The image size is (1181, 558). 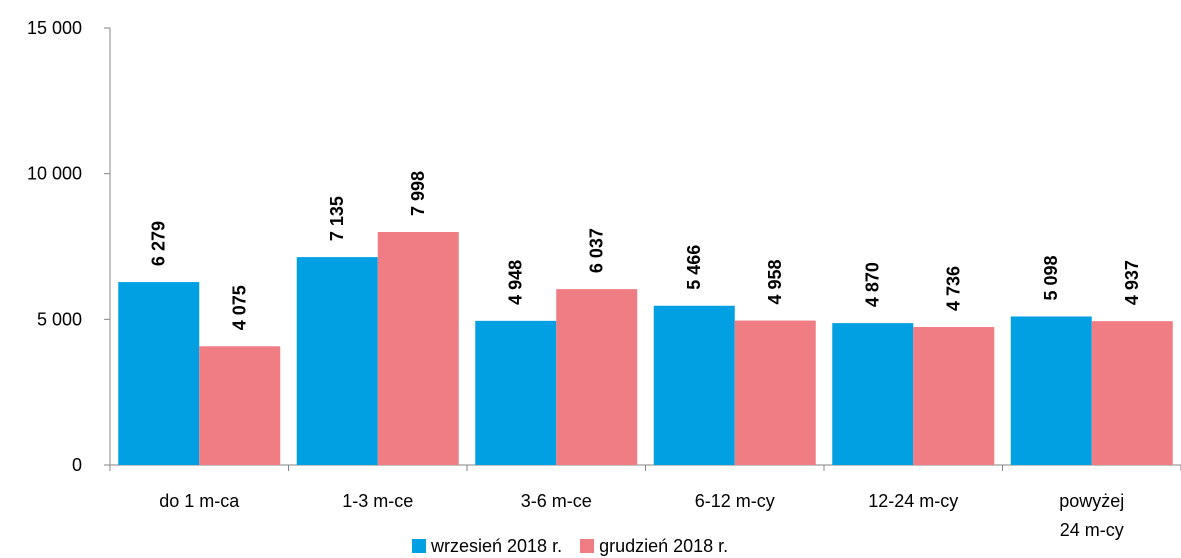 What do you see at coordinates (159, 243) in the screenshot?
I see `data-label: 6 279` at bounding box center [159, 243].